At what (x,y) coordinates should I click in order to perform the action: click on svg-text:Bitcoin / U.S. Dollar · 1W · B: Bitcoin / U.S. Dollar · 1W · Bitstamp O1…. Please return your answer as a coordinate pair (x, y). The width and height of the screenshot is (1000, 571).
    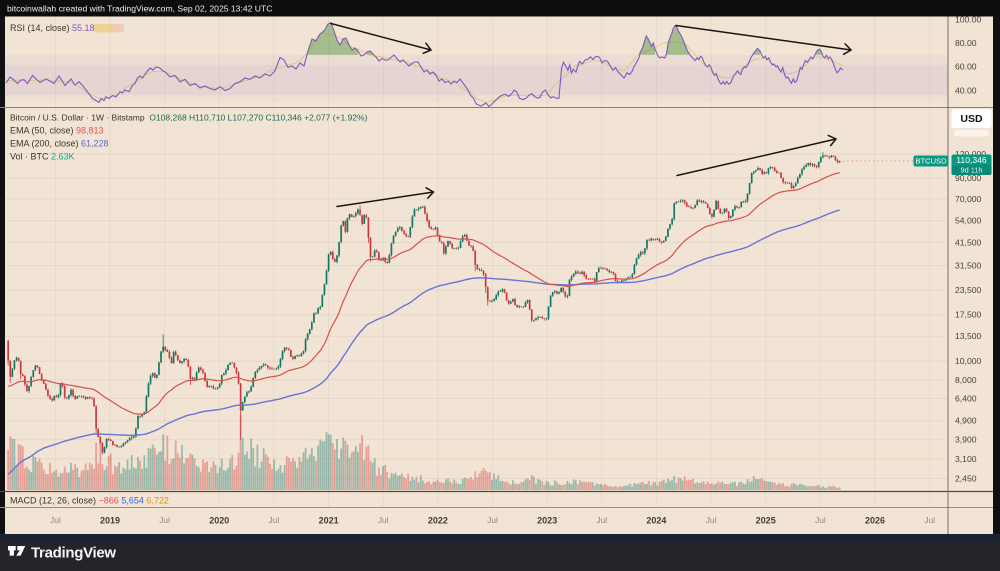
    Looking at the image, I should click on (189, 118).